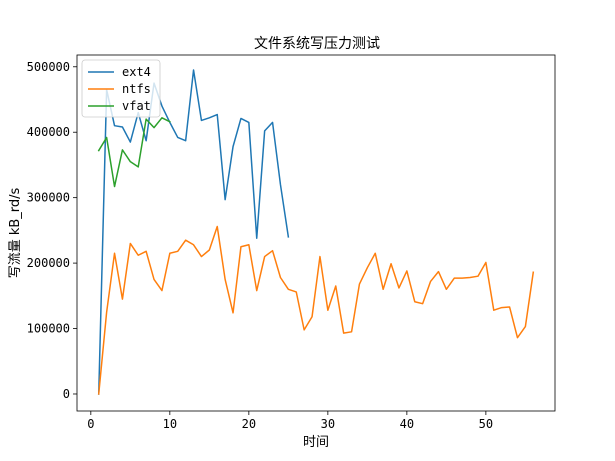 This screenshot has height=461, width=615. I want to click on chart-title: 文件系统写压力测试, so click(317, 44).